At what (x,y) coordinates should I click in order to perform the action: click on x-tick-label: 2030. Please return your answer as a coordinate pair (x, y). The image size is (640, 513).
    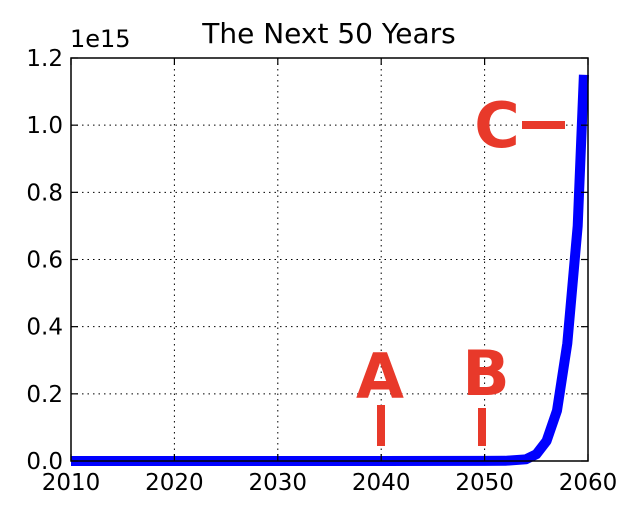
    Looking at the image, I should click on (278, 483).